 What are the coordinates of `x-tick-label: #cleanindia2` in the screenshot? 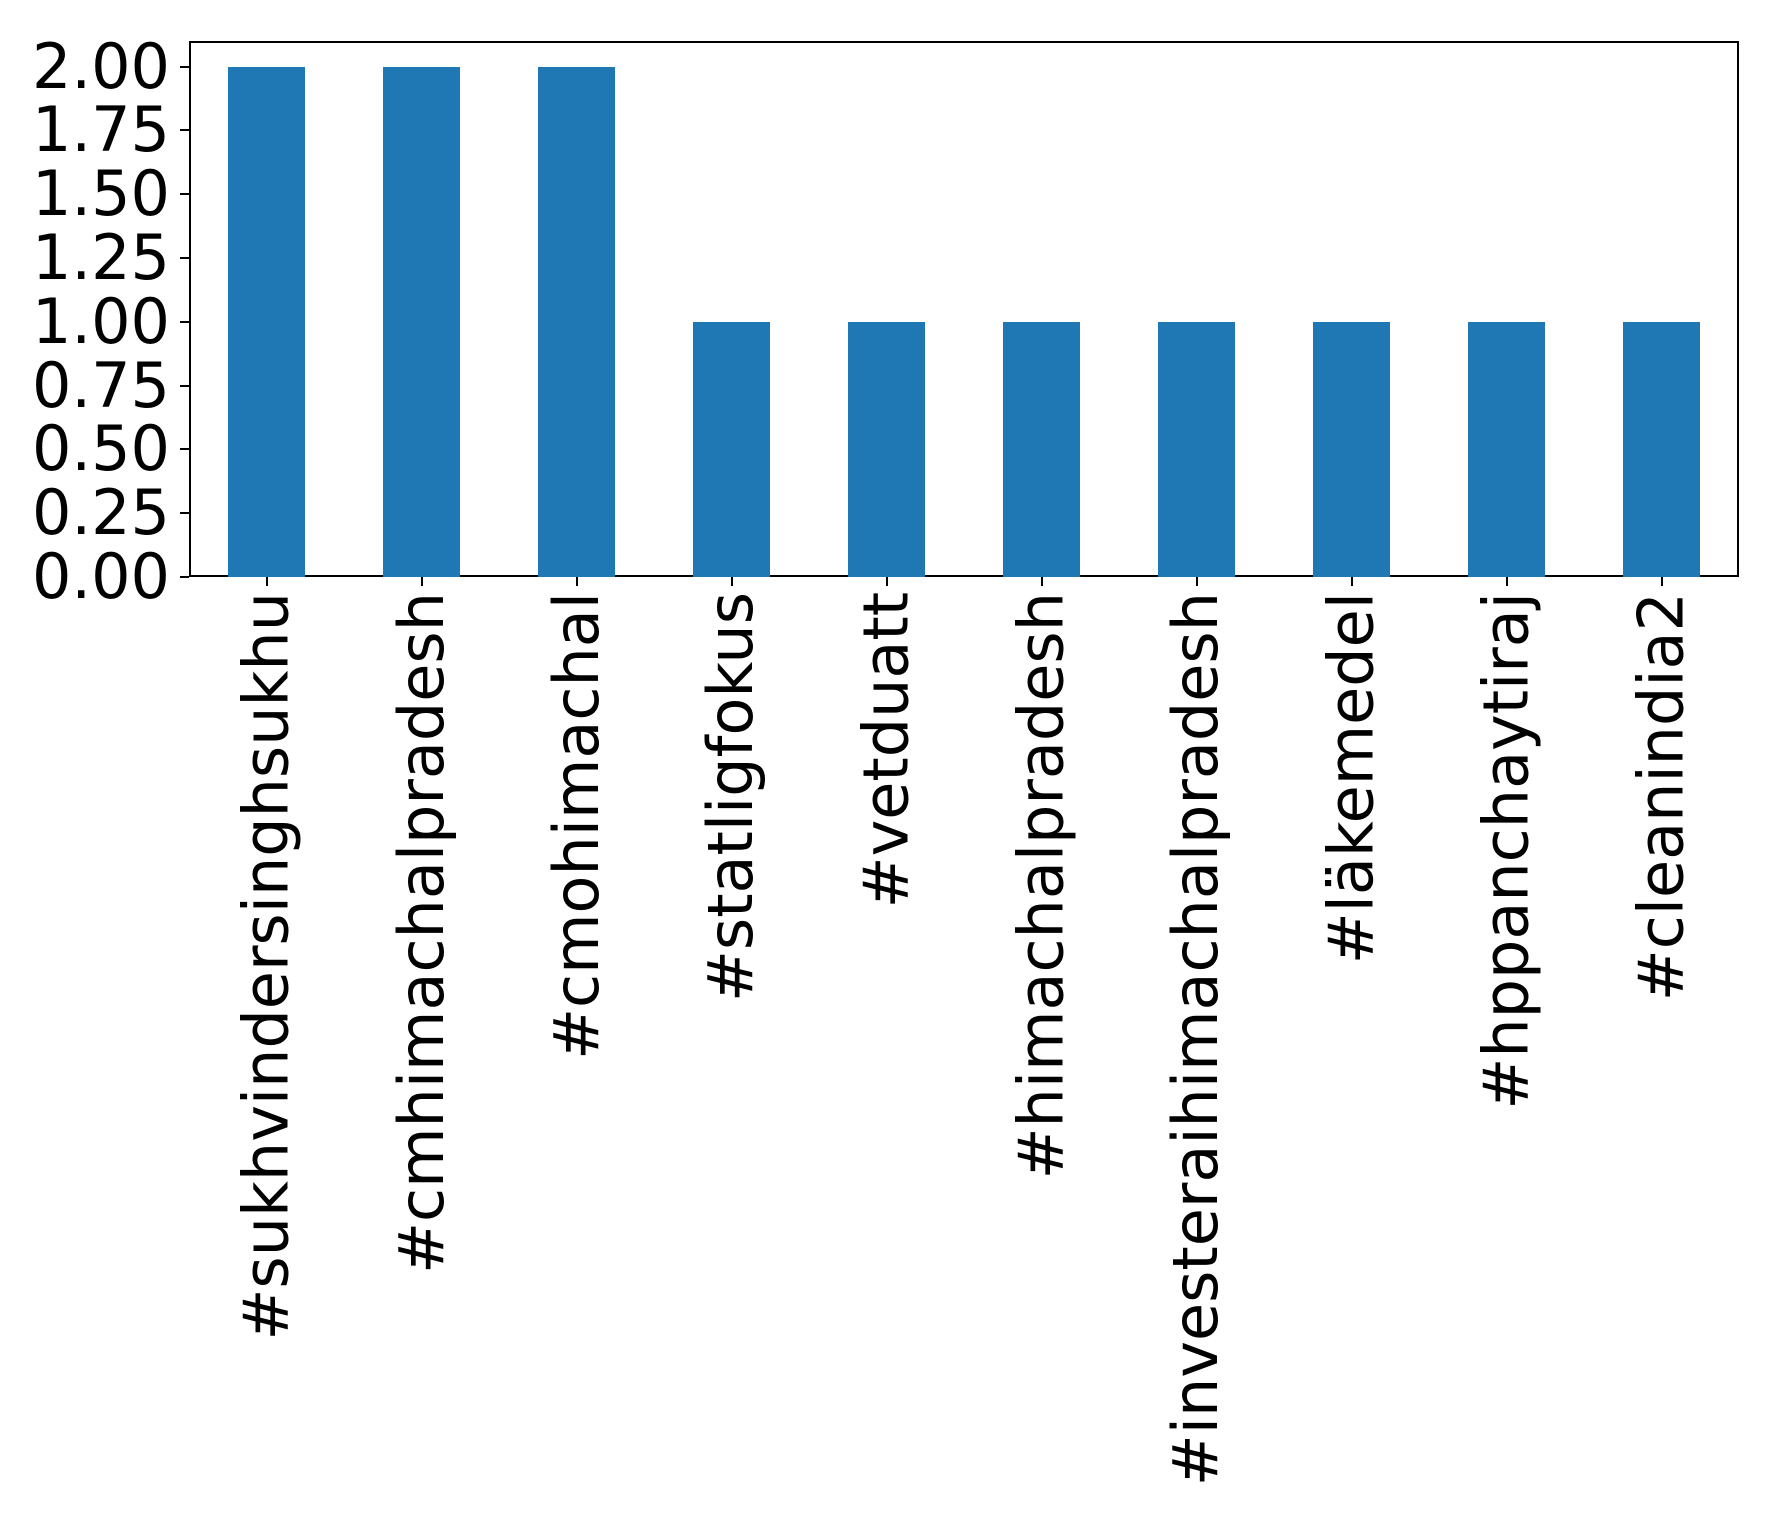 It's located at (1661, 797).